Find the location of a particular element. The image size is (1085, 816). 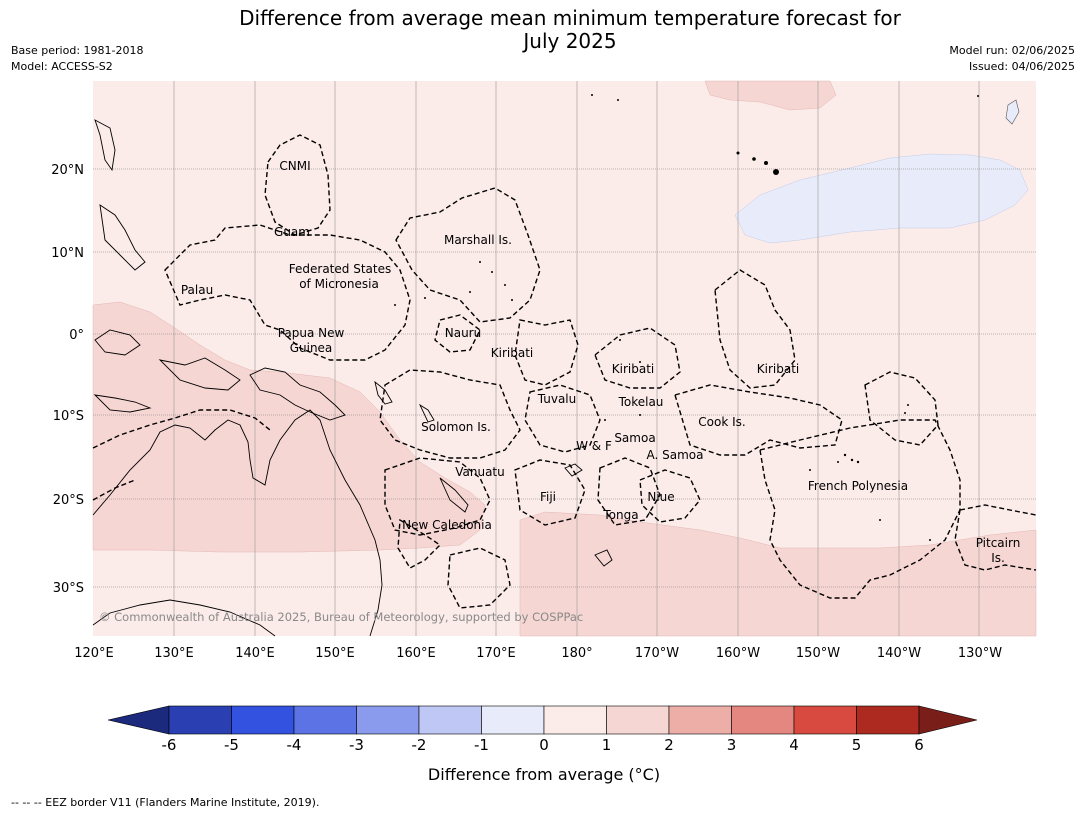

colorbar-tick: 0 is located at coordinates (544, 745).